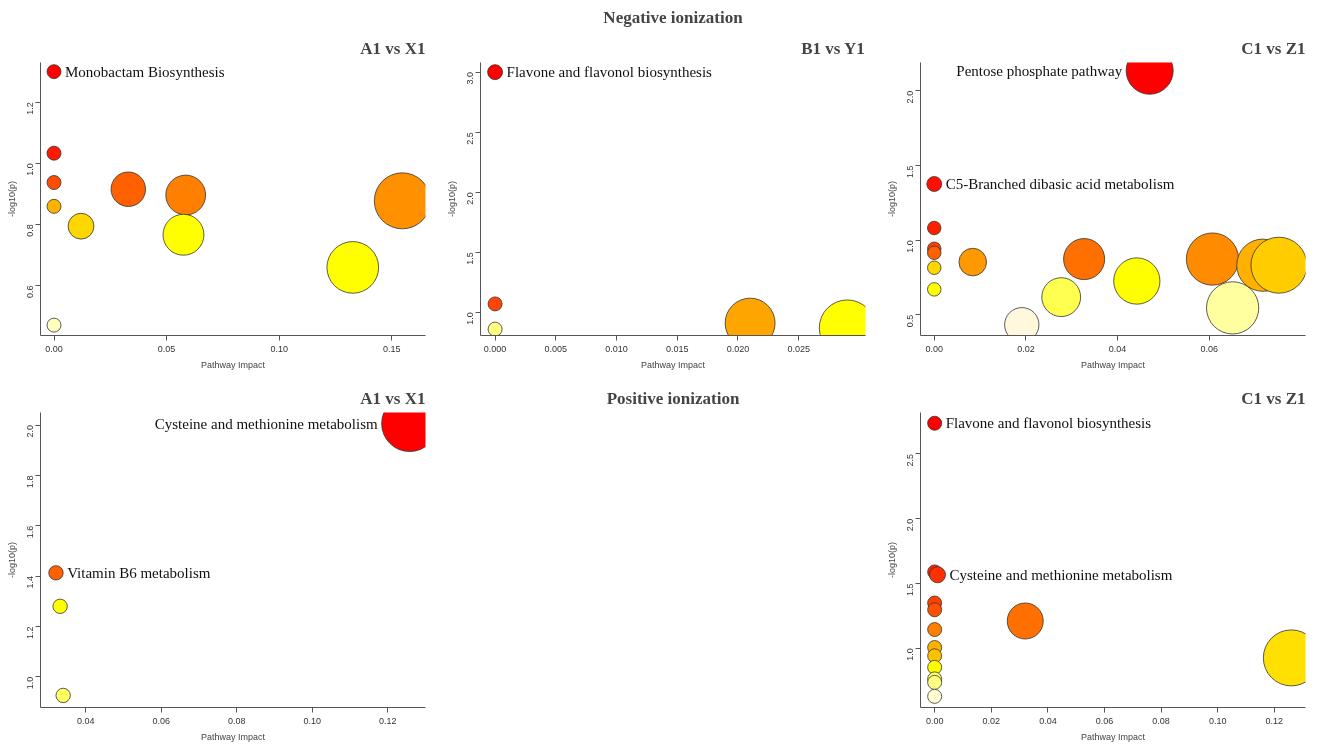 The height and width of the screenshot is (756, 1330). I want to click on annotation: Vitamin B6 metabolism, so click(139, 572).